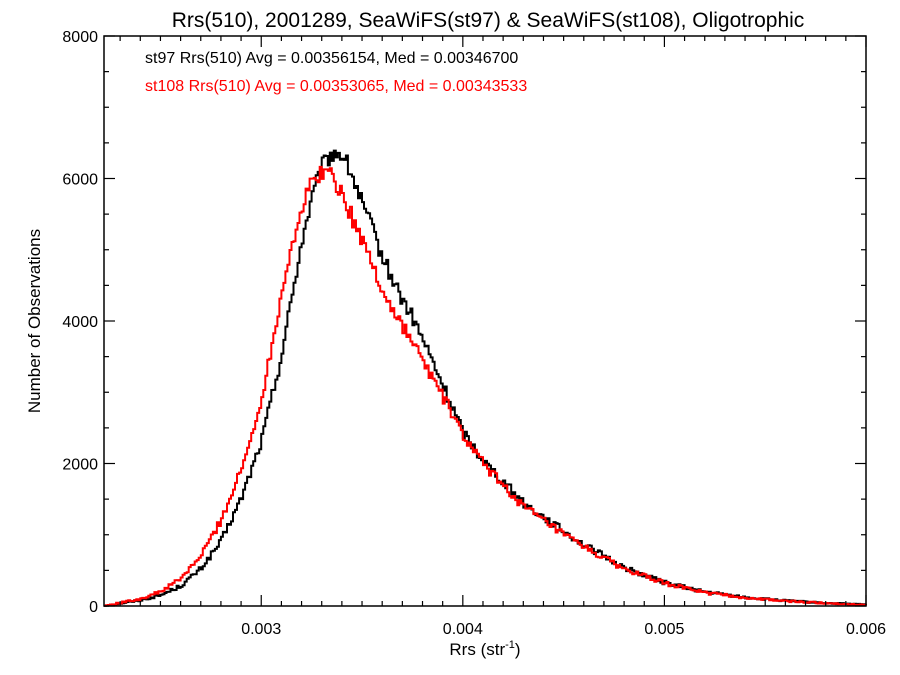 Image resolution: width=900 pixels, height=675 pixels. I want to click on y-tick-label: 2000, so click(80, 465).